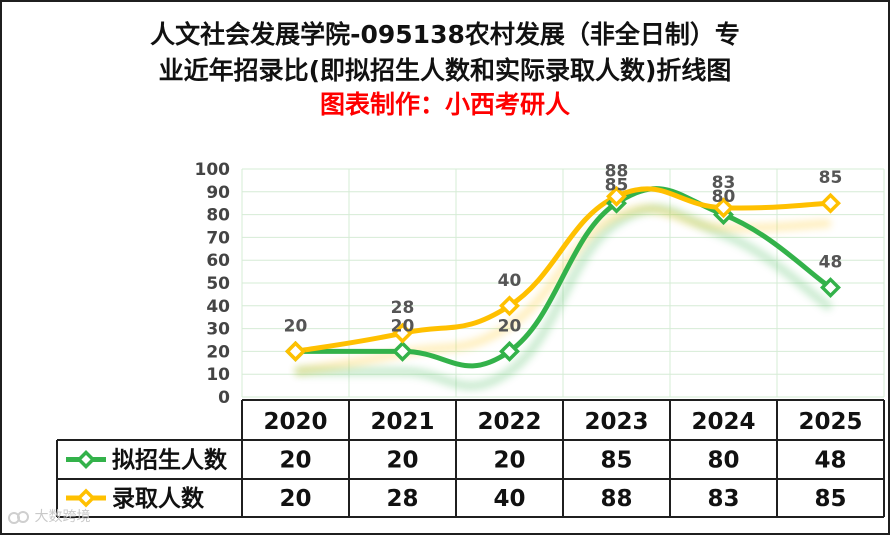 The image size is (890, 535). What do you see at coordinates (830, 461) in the screenshot?
I see `table-cell-value: 48` at bounding box center [830, 461].